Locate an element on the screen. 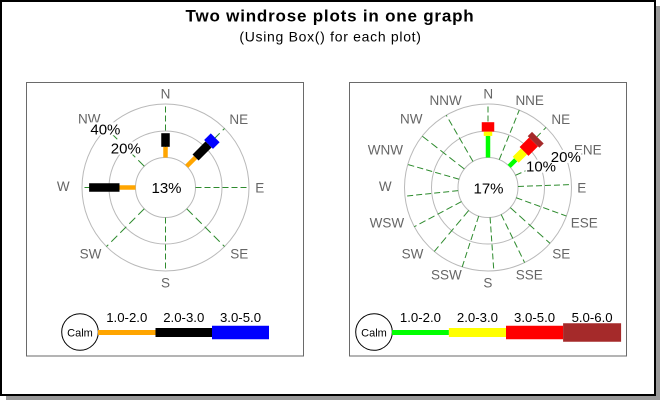  svg-text: NNE is located at coordinates (529, 100).